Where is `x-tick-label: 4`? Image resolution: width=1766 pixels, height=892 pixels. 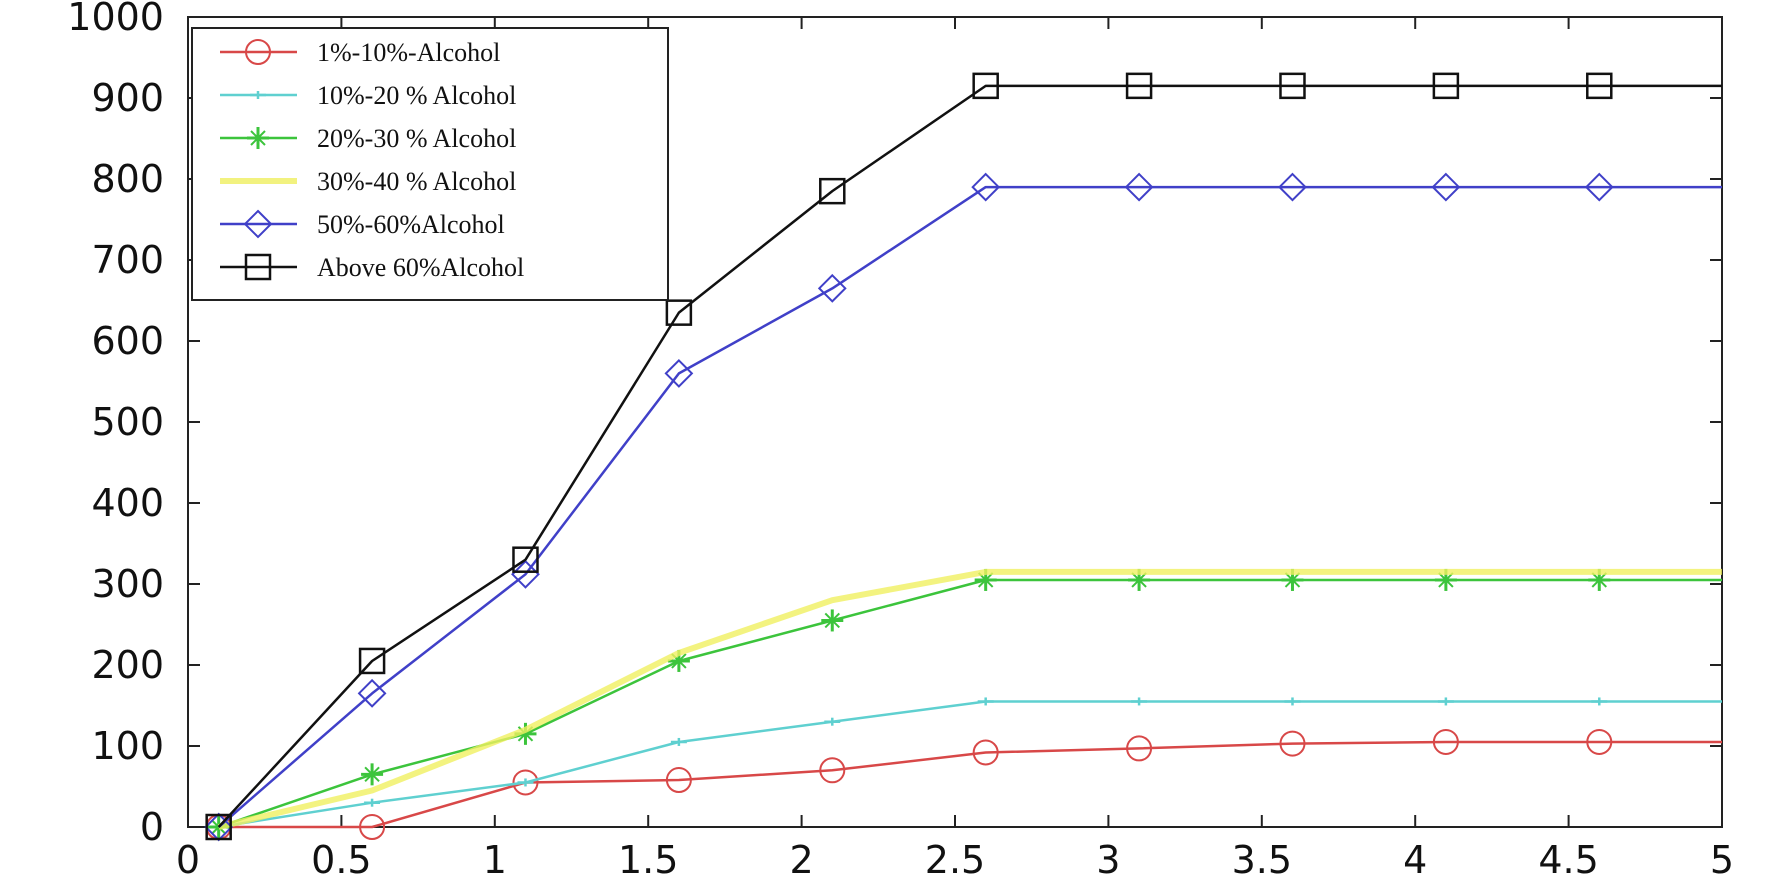 x-tick-label: 4 is located at coordinates (1415, 860).